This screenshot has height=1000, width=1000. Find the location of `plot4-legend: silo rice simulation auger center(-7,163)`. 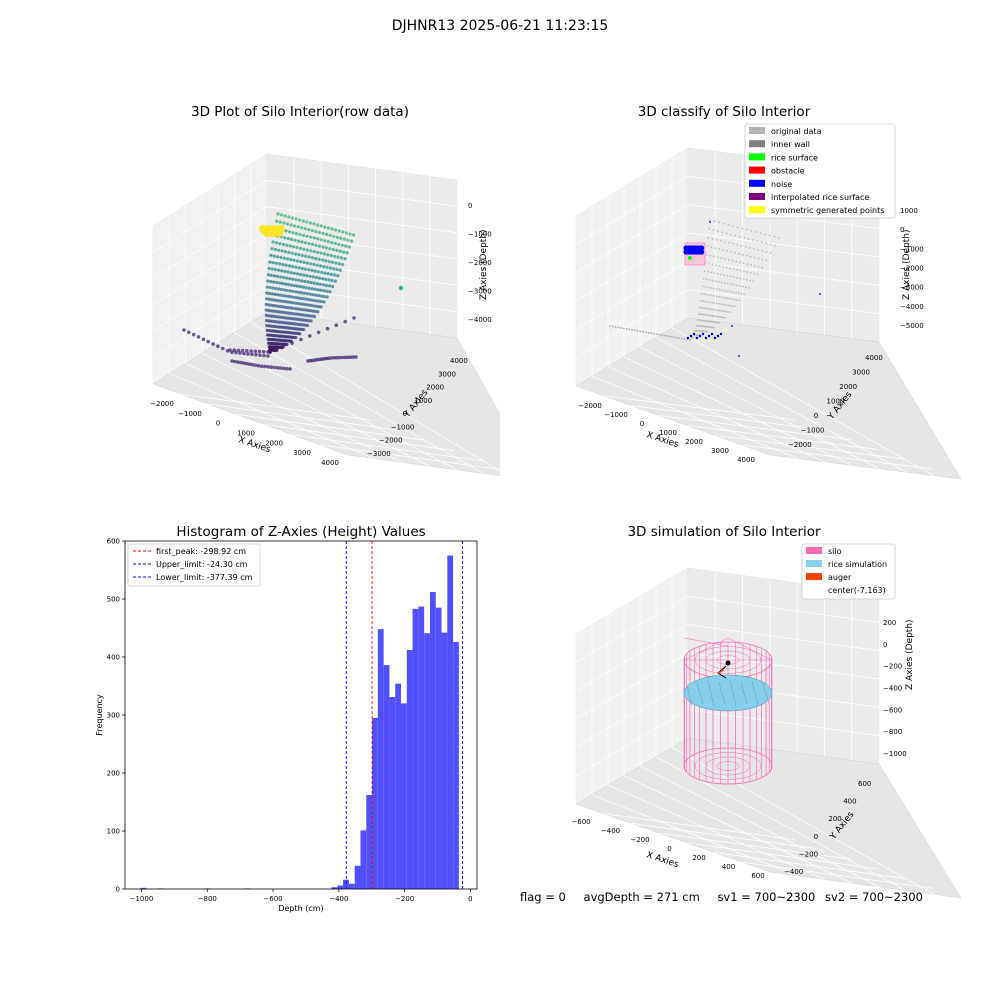

plot4-legend: silo rice simulation auger center(-7,163) is located at coordinates (848, 571).